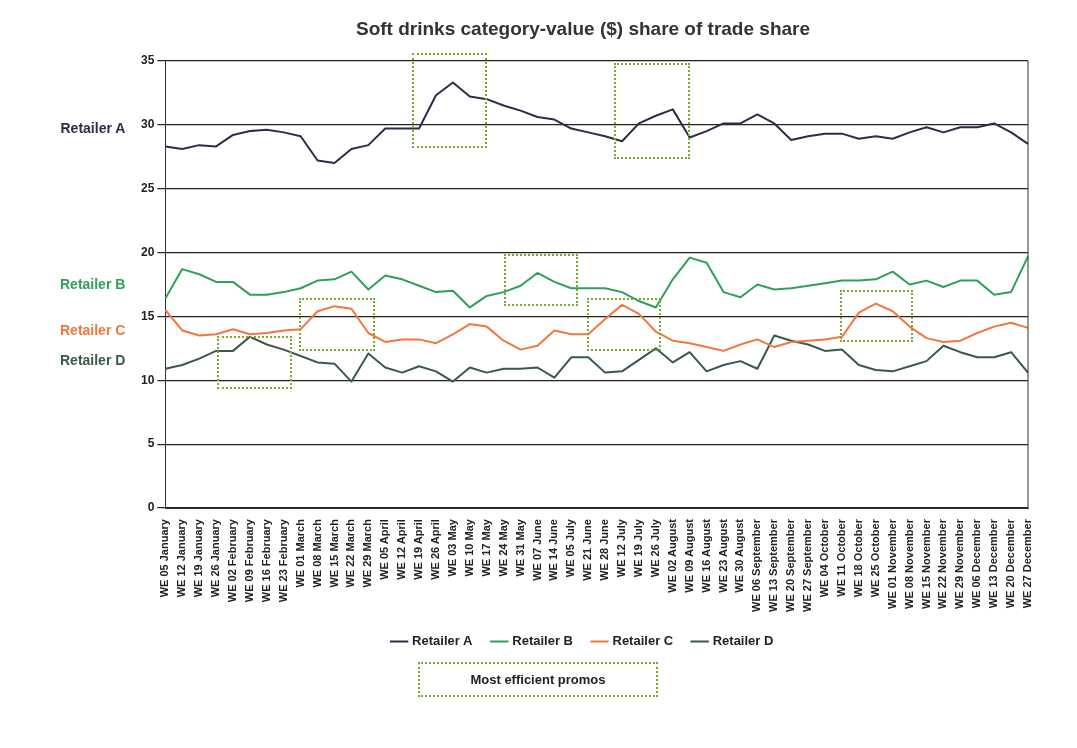 The height and width of the screenshot is (748, 1077). I want to click on x-tick-label: WE 20 December, so click(1010, 563).